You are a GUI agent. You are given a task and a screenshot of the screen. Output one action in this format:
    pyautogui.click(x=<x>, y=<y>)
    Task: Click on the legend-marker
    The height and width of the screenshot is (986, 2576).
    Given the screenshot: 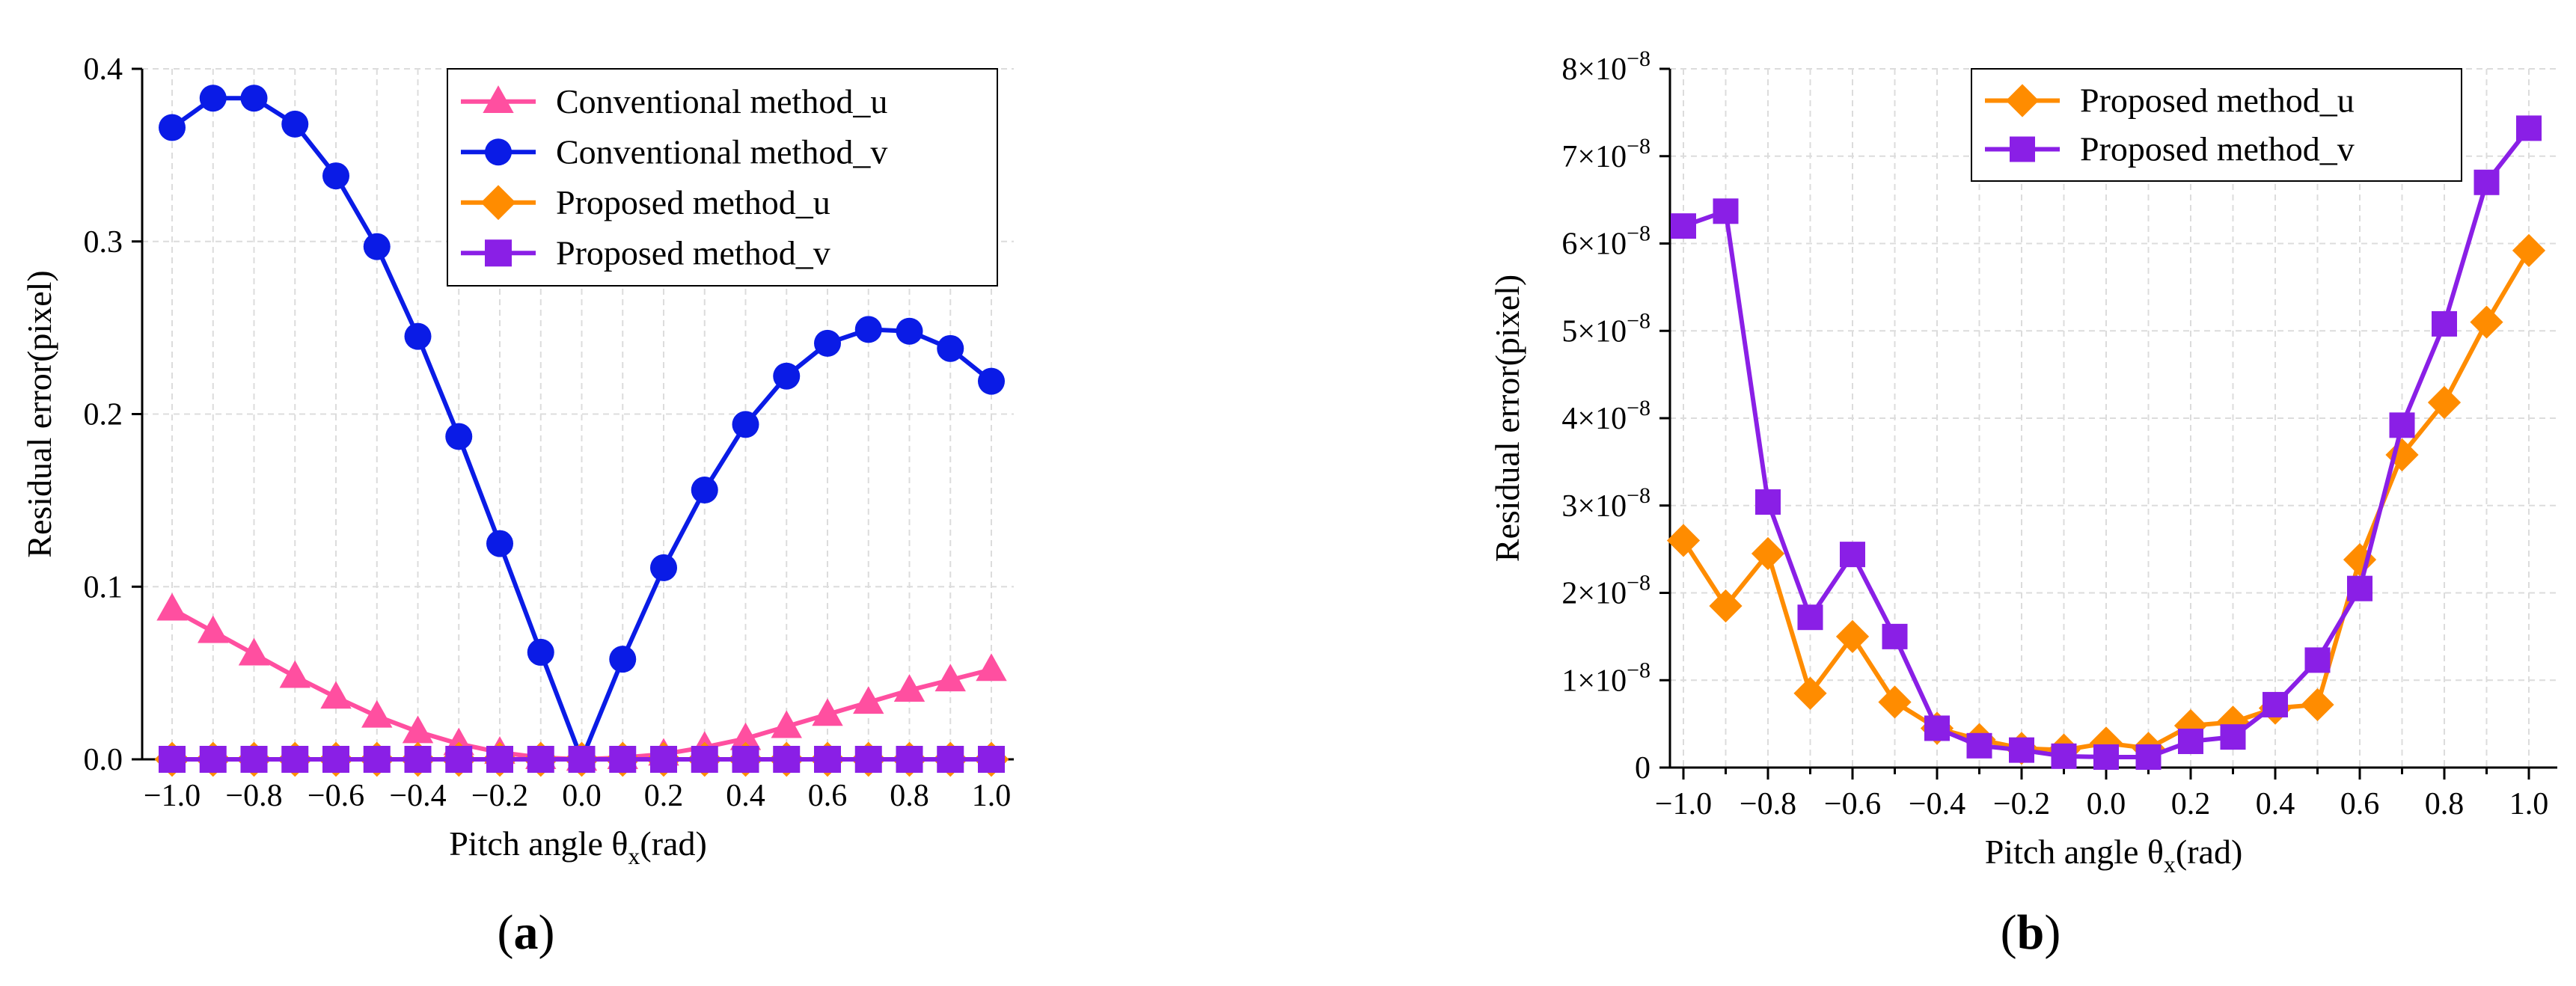 What is the action you would take?
    pyautogui.click(x=498, y=253)
    